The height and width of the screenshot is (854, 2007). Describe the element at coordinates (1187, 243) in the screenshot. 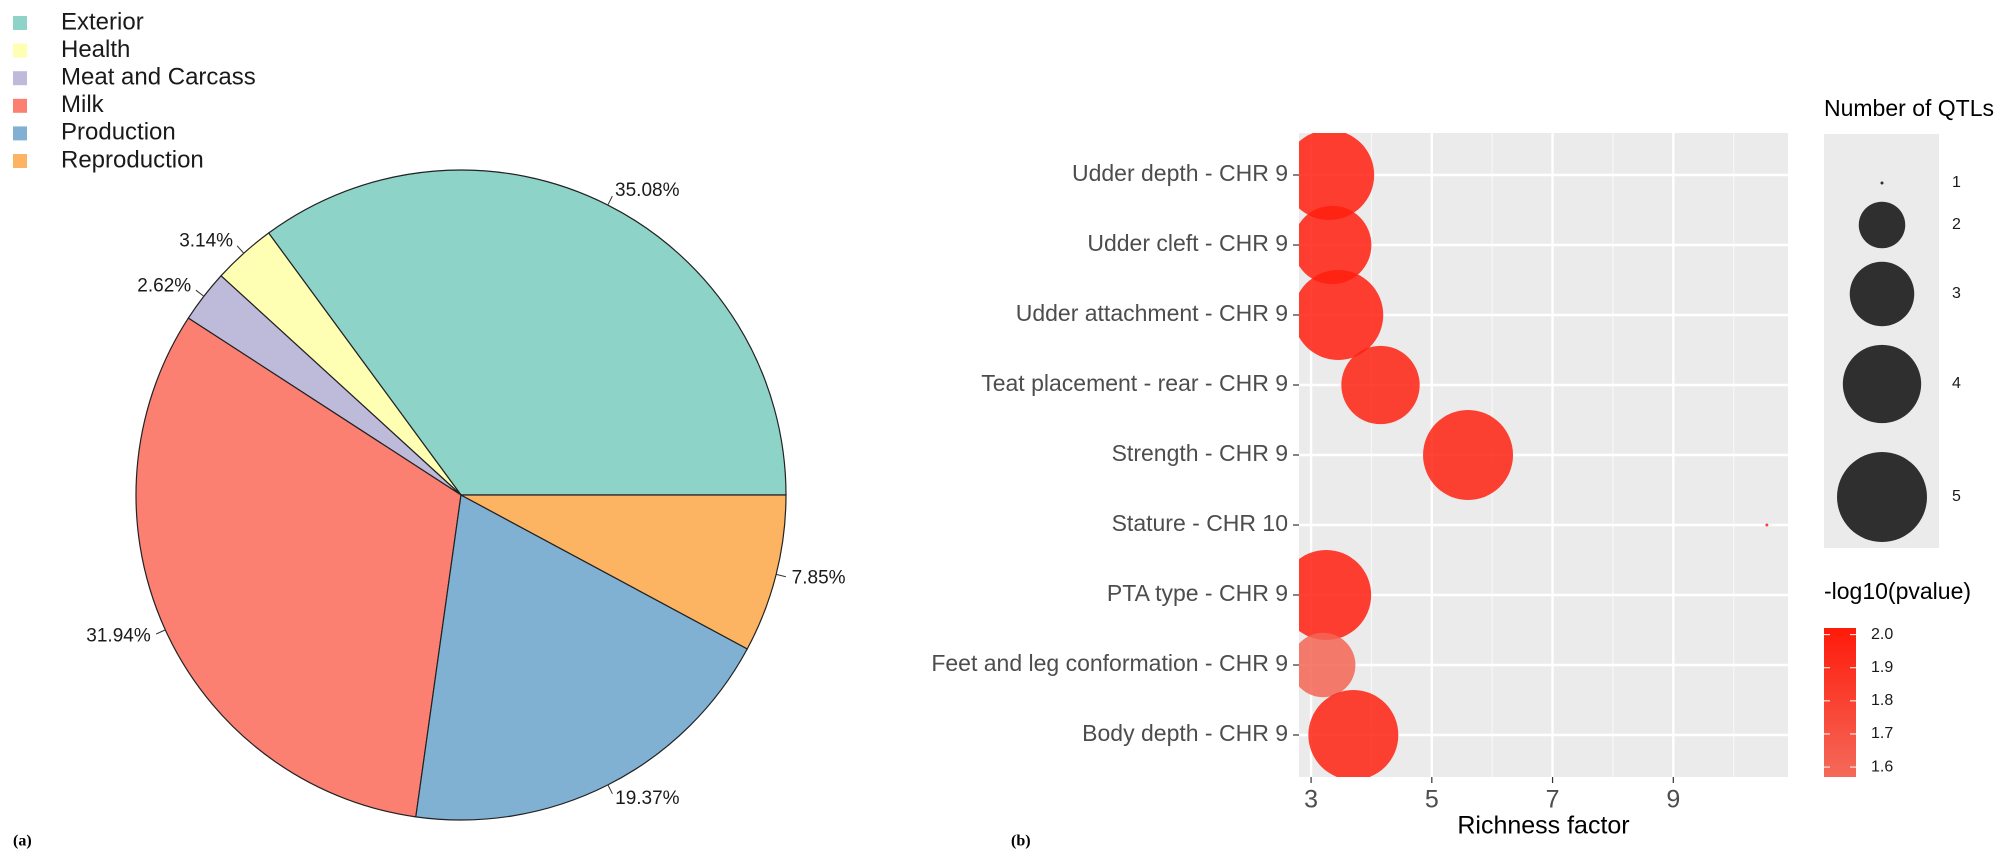

I see `y-tick-label: Udder cleft - CHR 9` at that location.